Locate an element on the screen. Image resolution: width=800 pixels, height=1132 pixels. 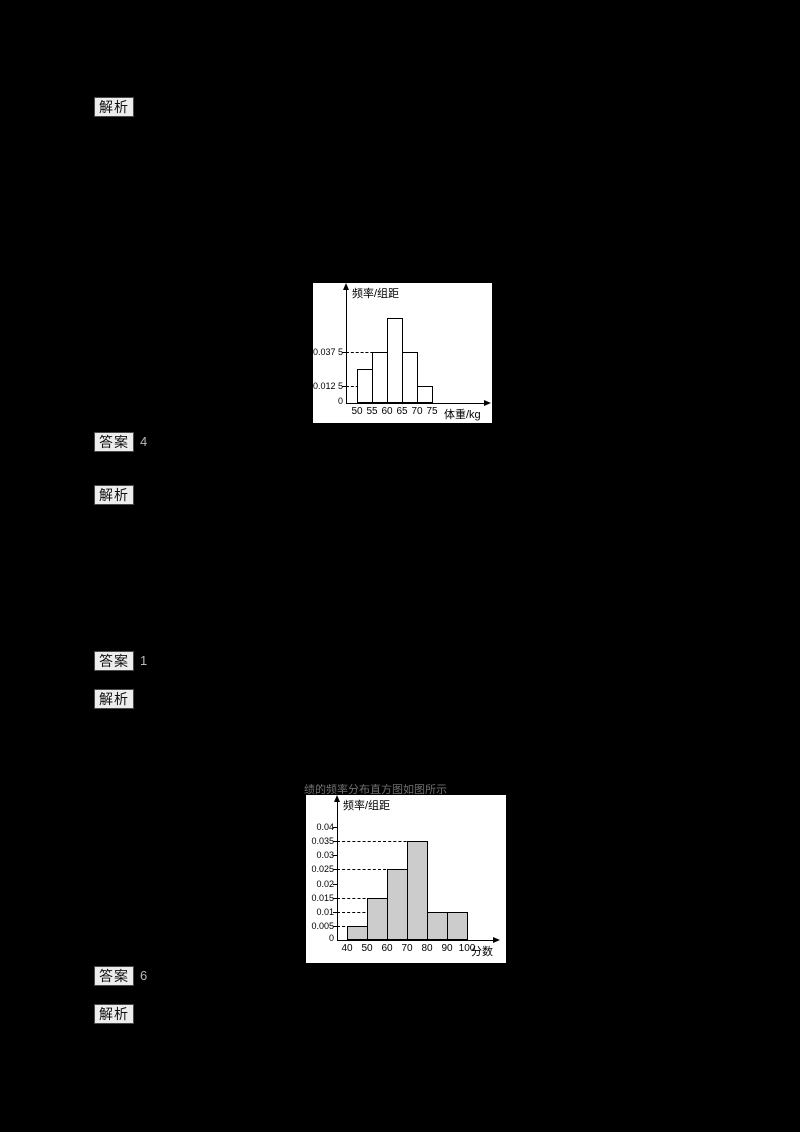
y-tick-label: 0.01 is located at coordinates (325, 911).